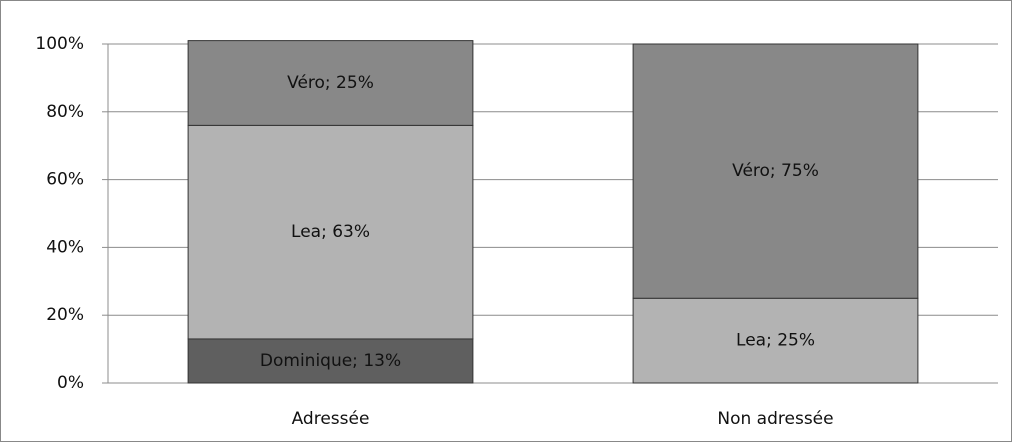 This screenshot has height=443, width=1013. I want to click on y-tick-label: 80%, so click(65, 112).